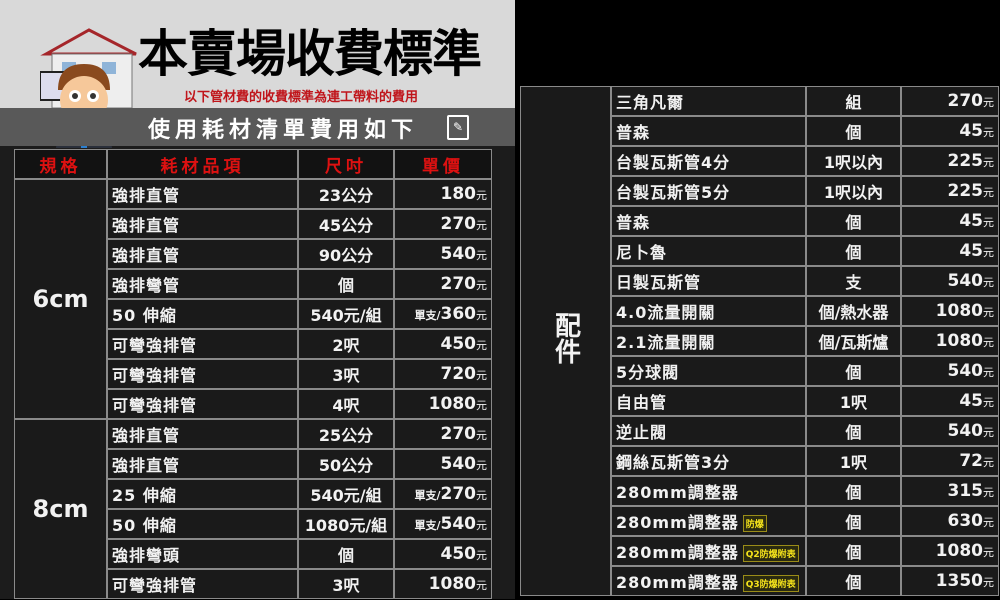 Image resolution: width=1000 pixels, height=600 pixels. Describe the element at coordinates (253, 464) in the screenshot. I see `table-row: 強排直管 50公分 540元` at that location.